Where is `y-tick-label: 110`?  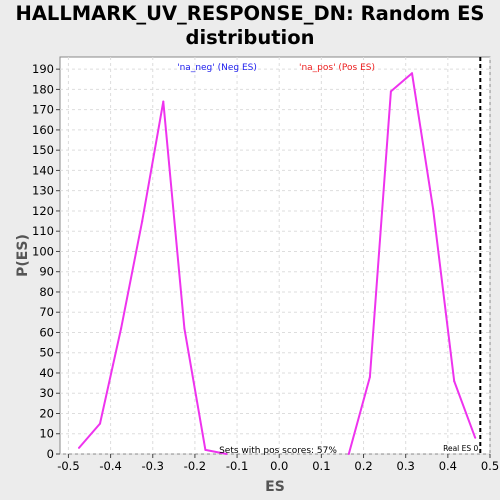 y-tick-label: 110 is located at coordinates (43, 231).